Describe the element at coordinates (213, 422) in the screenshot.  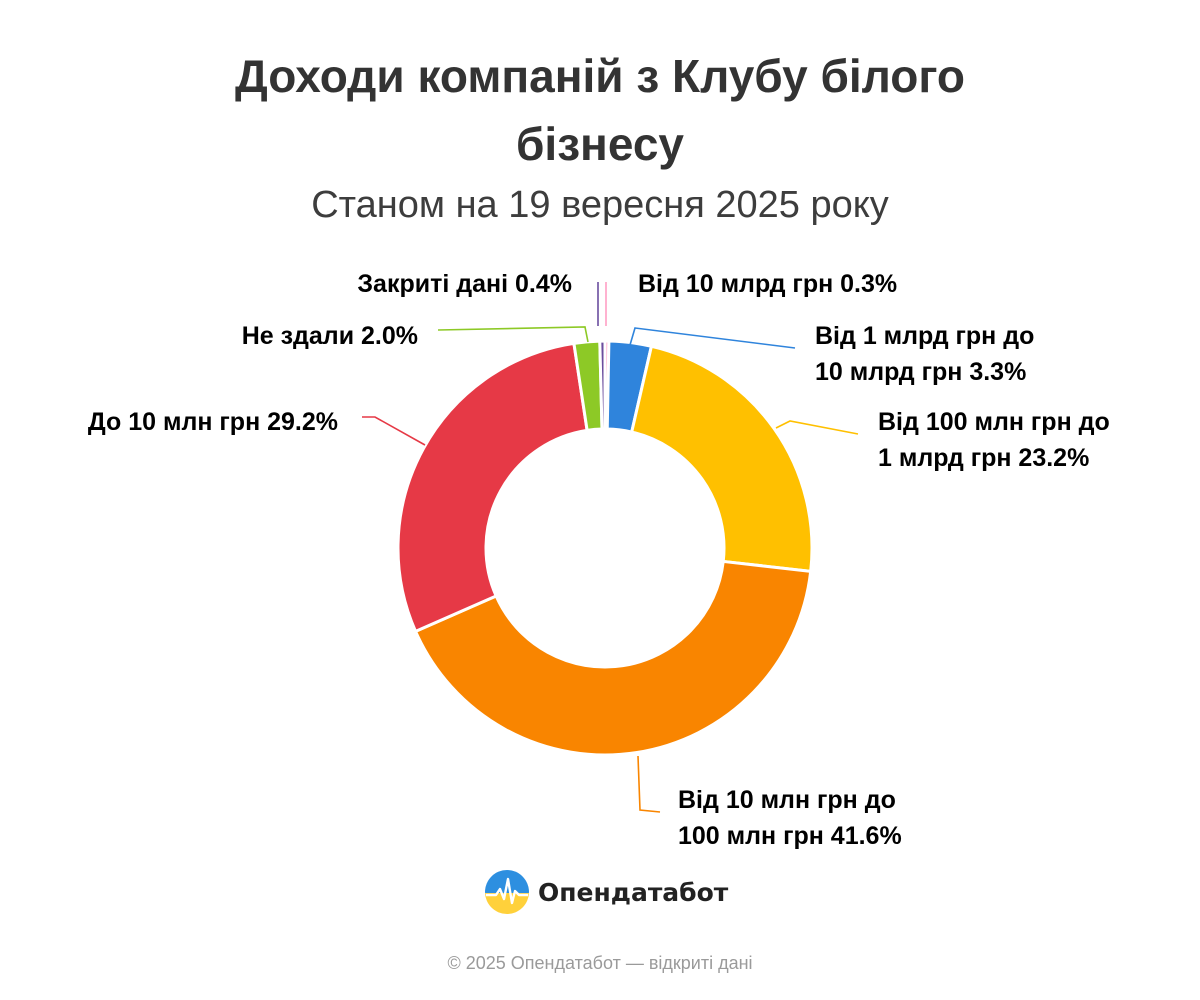
I see `data-label: До 10 млн грн 29.2%` at that location.